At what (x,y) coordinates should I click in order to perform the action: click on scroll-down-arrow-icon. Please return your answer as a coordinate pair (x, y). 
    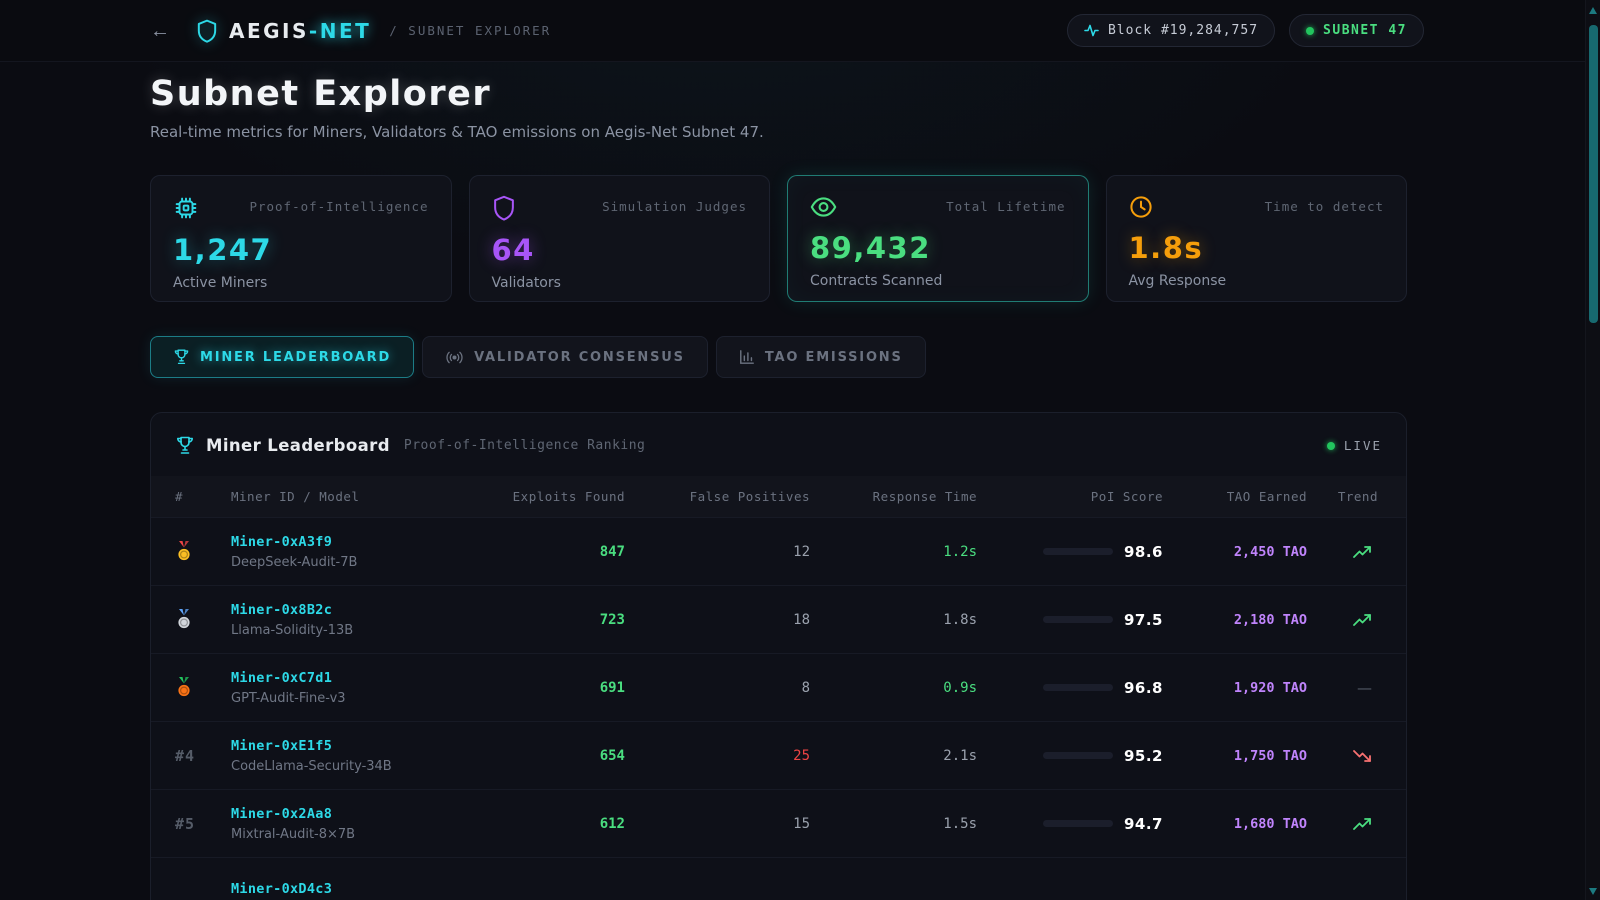
    Looking at the image, I should click on (1593, 891).